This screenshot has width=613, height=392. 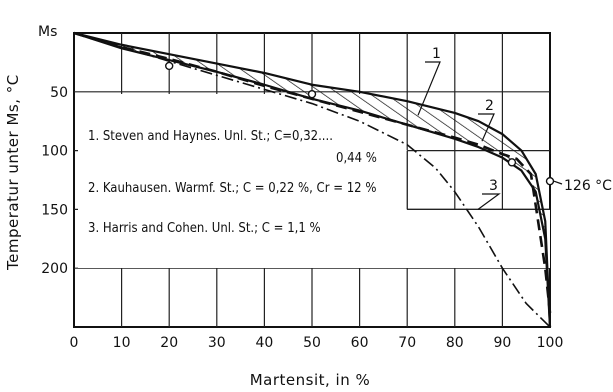 What do you see at coordinates (407, 343) in the screenshot?
I see `x-tick-label: 70` at bounding box center [407, 343].